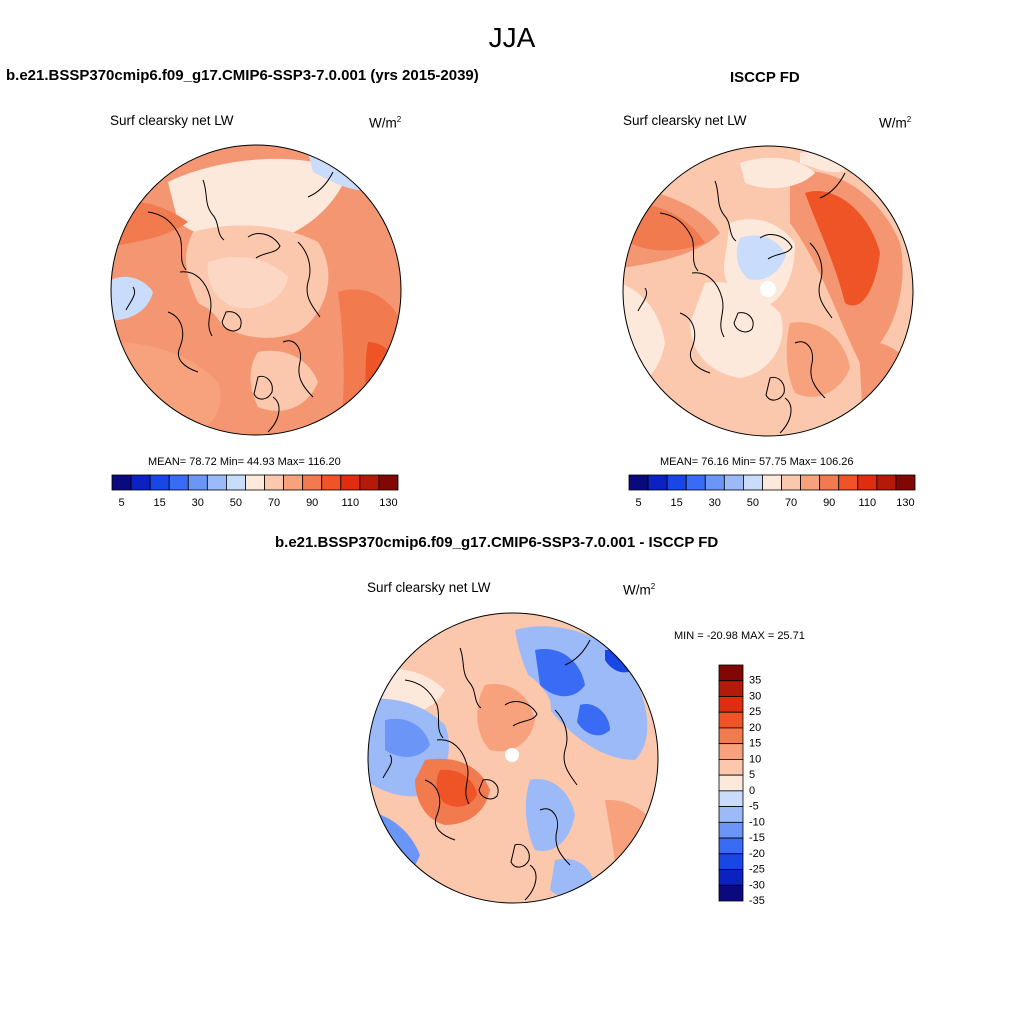  What do you see at coordinates (757, 870) in the screenshot?
I see `colorbar-tick-label: -25` at bounding box center [757, 870].